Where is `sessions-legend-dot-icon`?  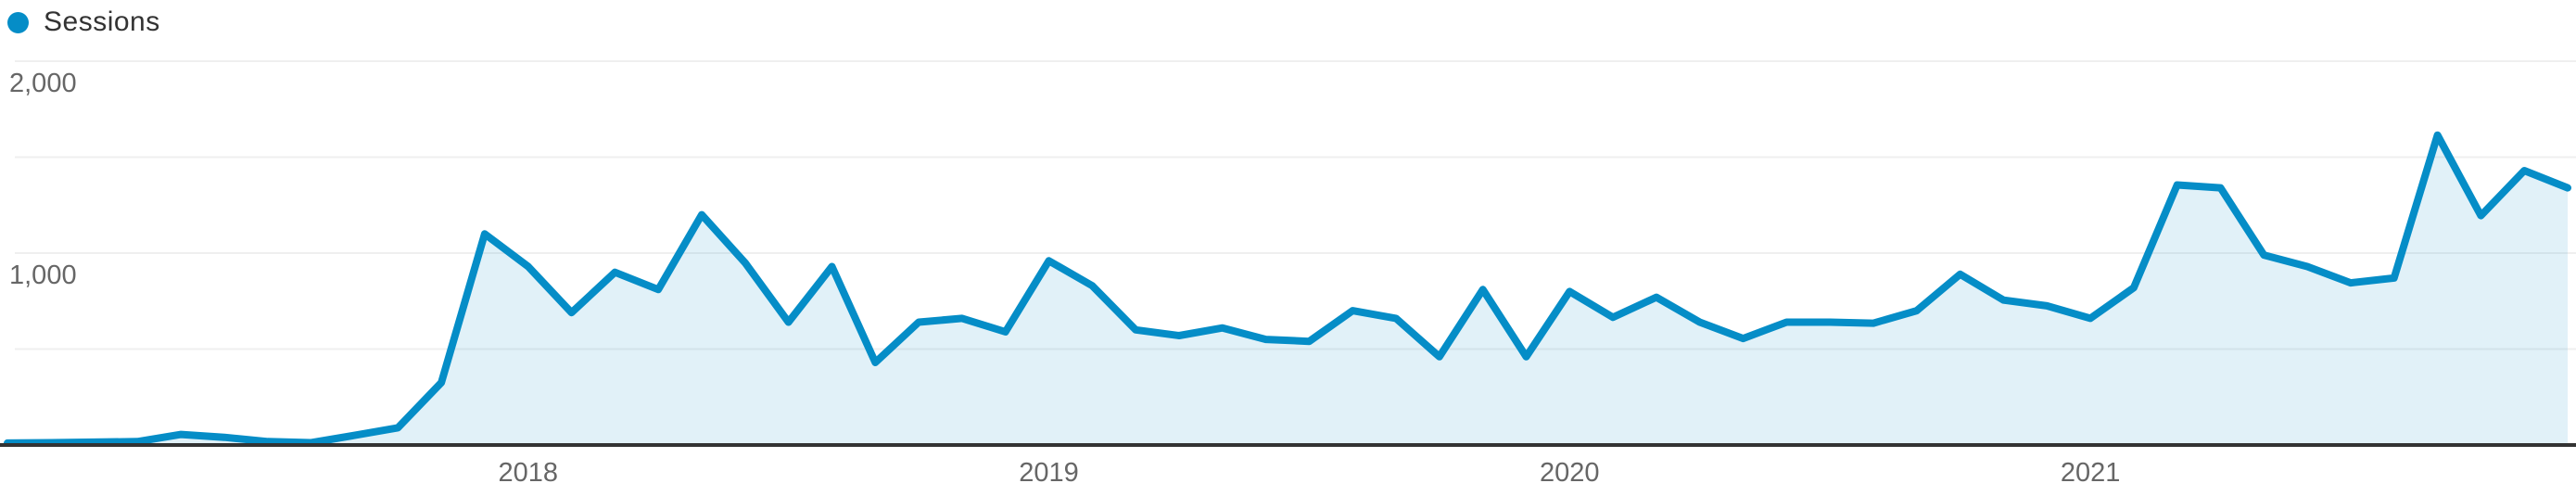
sessions-legend-dot-icon is located at coordinates (18, 22).